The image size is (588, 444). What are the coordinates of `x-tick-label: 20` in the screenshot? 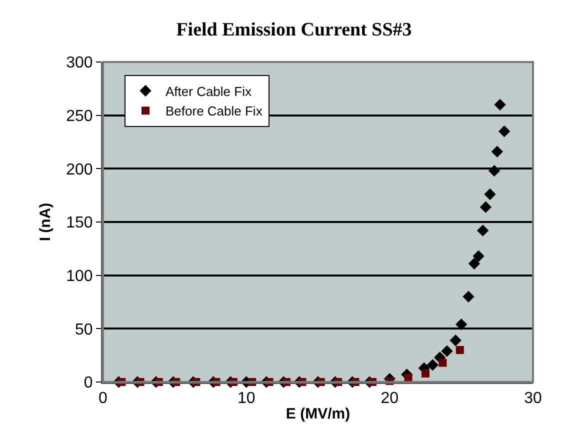 It's located at (389, 399).